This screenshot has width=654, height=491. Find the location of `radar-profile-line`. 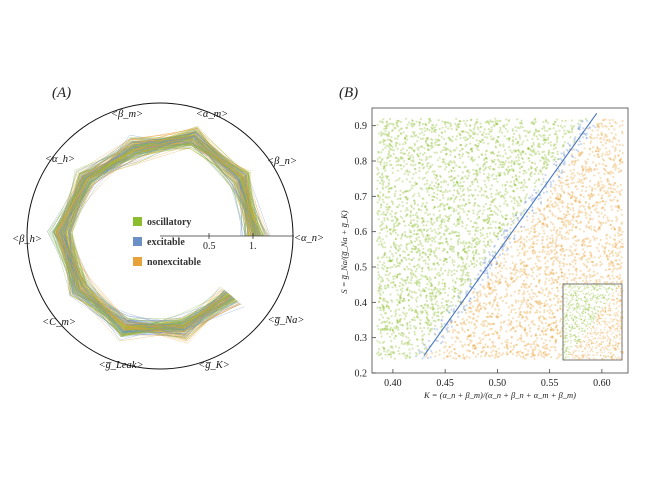

radar-profile-line is located at coordinates (154, 227).